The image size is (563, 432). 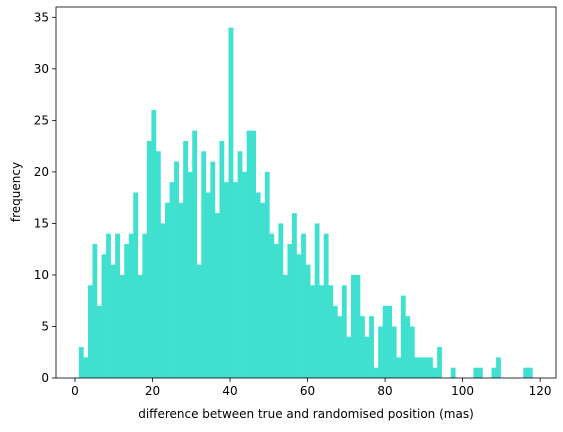 I want to click on y-tick-label: 35, so click(x=41, y=17).